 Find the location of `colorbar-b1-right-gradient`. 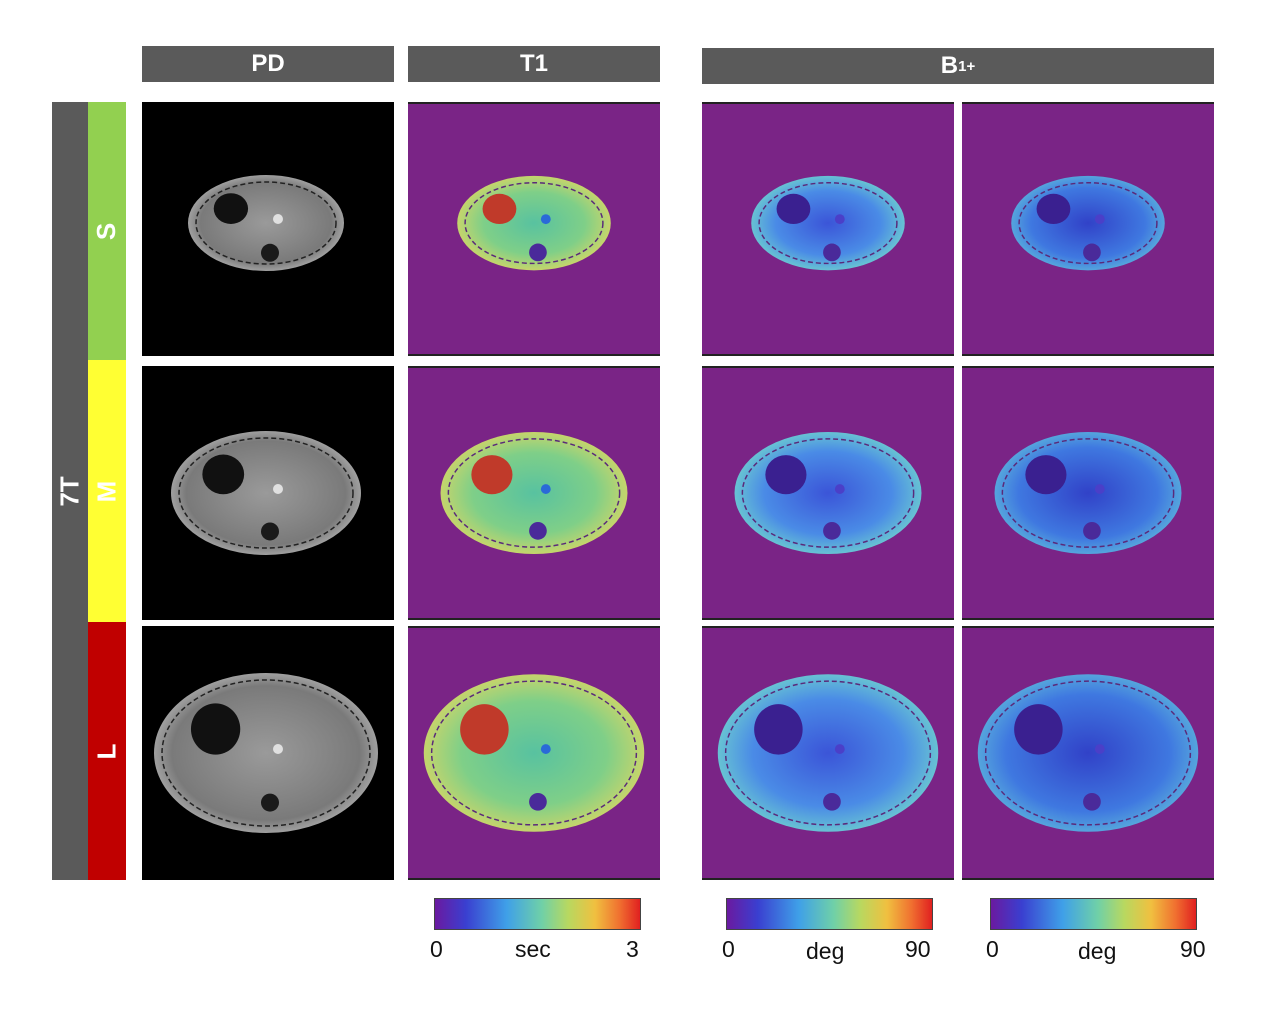

colorbar-b1-right-gradient is located at coordinates (1093, 914).